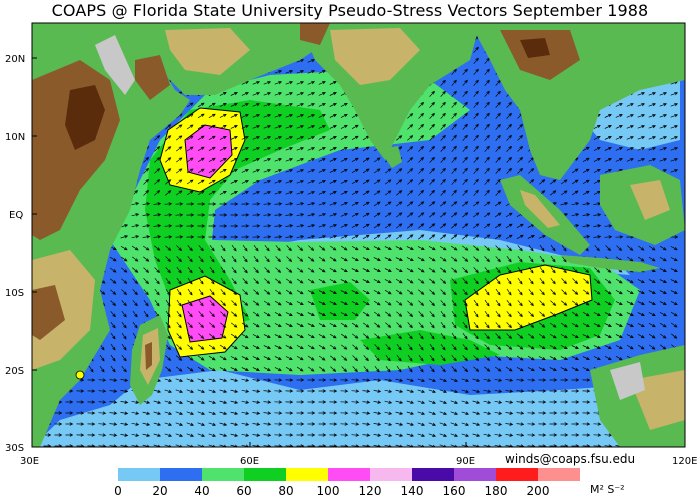  Describe the element at coordinates (496, 491) in the screenshot. I see `legend-tick-label: 180` at that location.